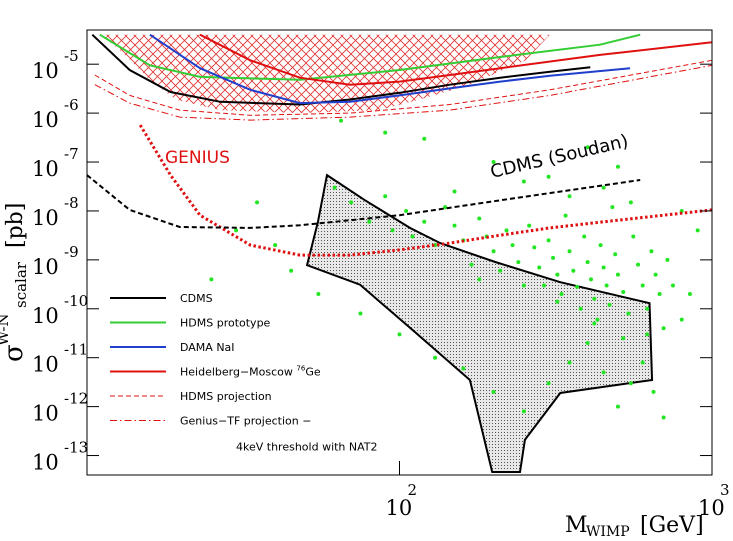  What do you see at coordinates (197, 158) in the screenshot?
I see `curve-label: GENIUS` at bounding box center [197, 158].